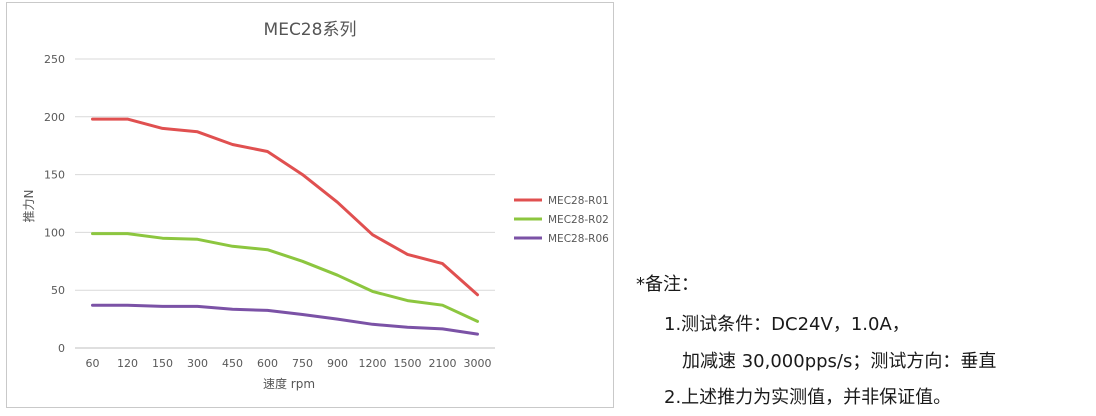 Image resolution: width=1096 pixels, height=416 pixels. Describe the element at coordinates (478, 363) in the screenshot. I see `x-tick-label: 3000` at that location.